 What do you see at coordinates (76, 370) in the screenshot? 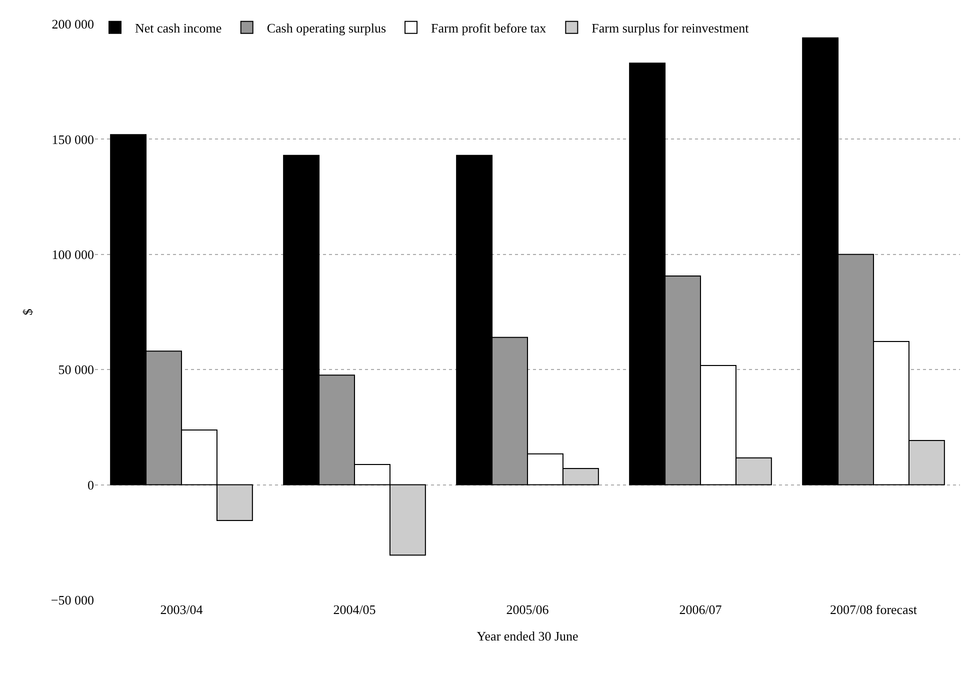
I see `y-tick-label: 50 000` at bounding box center [76, 370].